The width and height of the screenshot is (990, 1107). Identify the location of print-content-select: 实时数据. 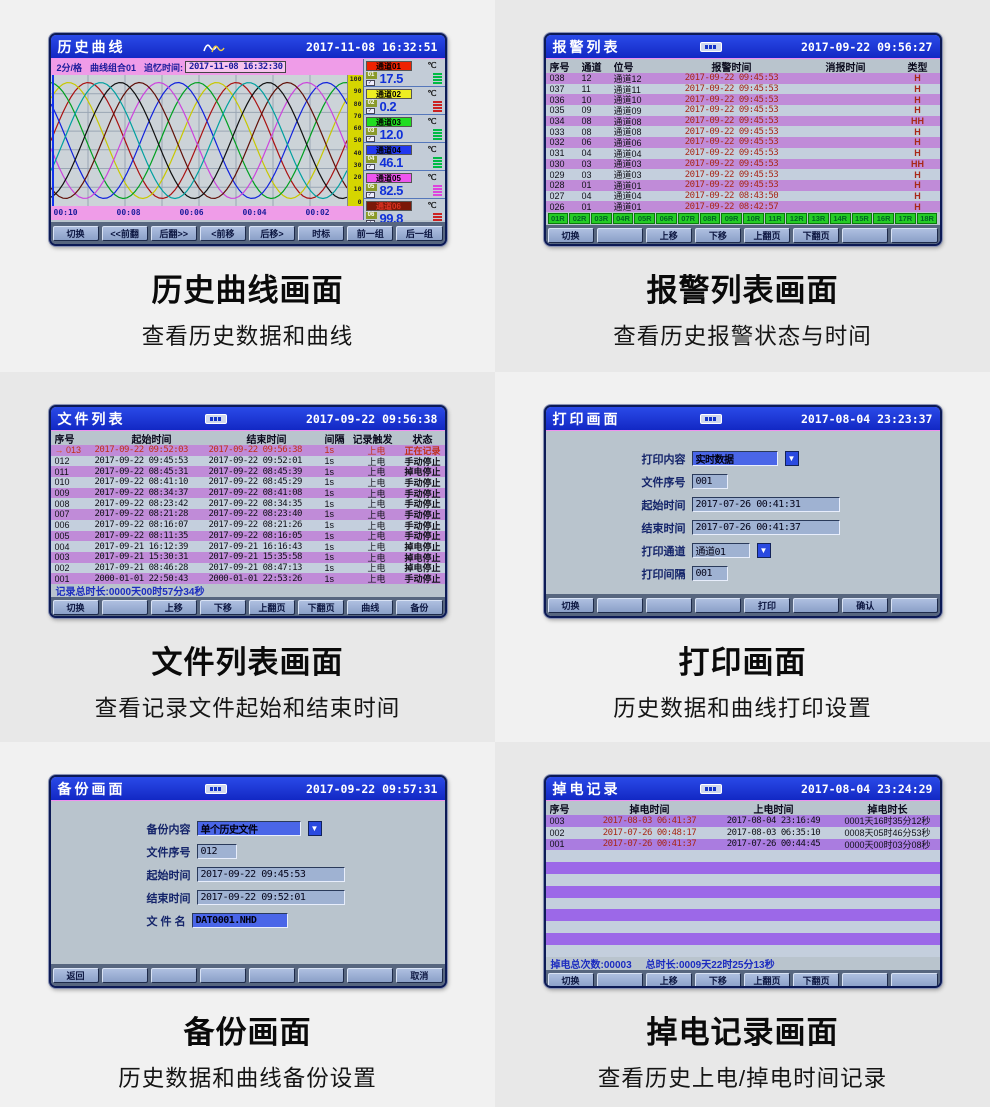
(734, 458).